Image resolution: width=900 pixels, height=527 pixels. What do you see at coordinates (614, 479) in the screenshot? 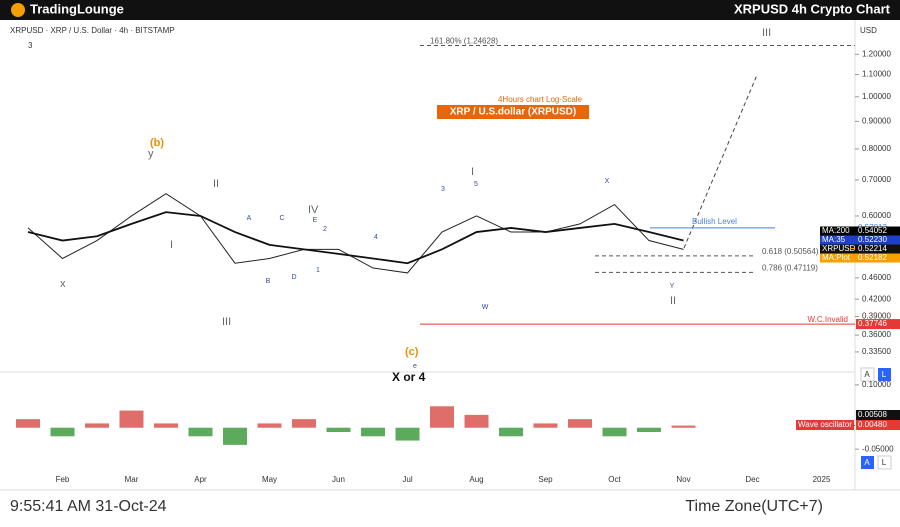
I see `x-tick-label: Oct` at bounding box center [614, 479].